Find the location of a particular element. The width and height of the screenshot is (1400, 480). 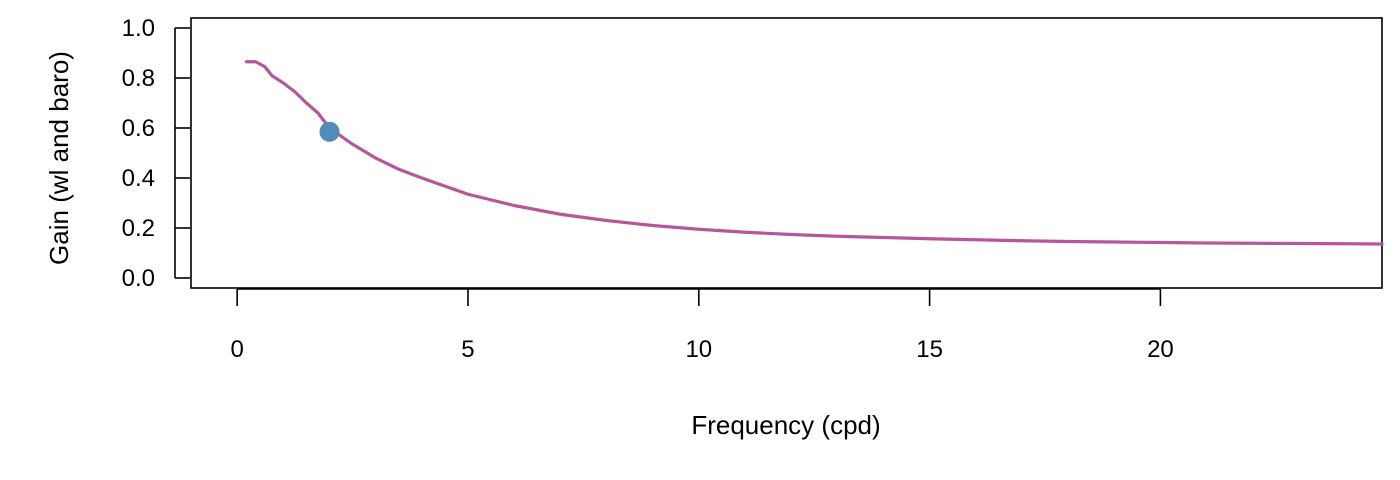

x-tick-label: 20 is located at coordinates (1160, 349).